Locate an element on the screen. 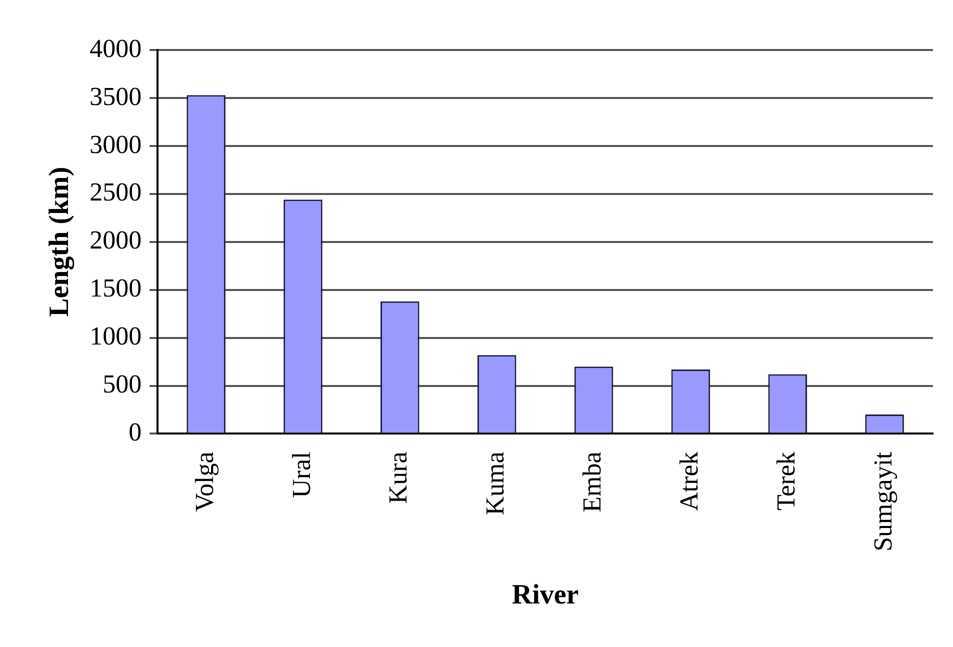 Image resolution: width=953 pixels, height=647 pixels. y-tick-label: 2500 is located at coordinates (116, 192).